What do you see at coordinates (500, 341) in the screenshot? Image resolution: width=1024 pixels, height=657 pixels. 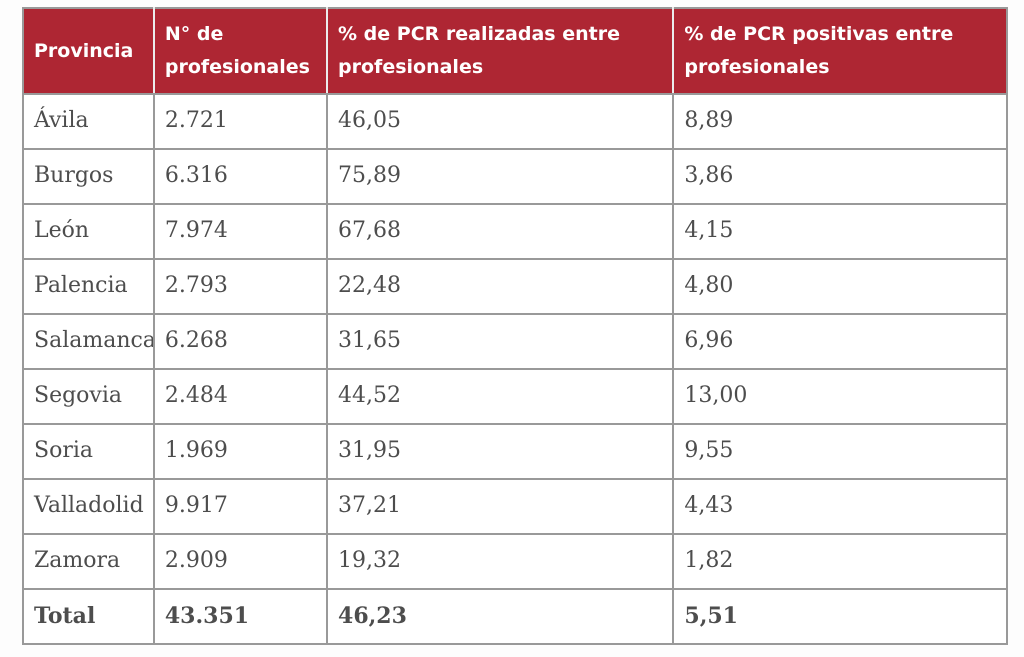 I see `cell-pcr-realizadas: 31,65` at bounding box center [500, 341].